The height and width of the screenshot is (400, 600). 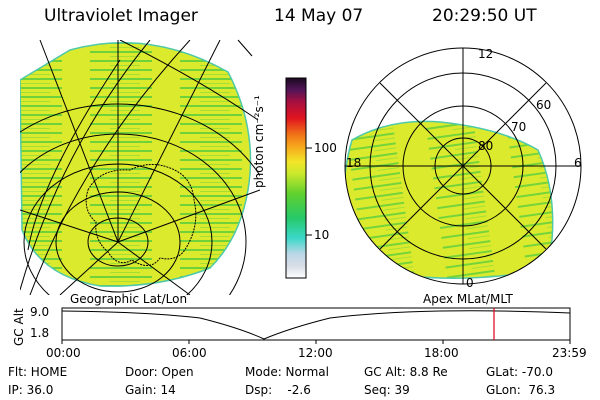 What do you see at coordinates (484, 16) in the screenshot?
I see `time-label: 20:29:50 UT` at bounding box center [484, 16].